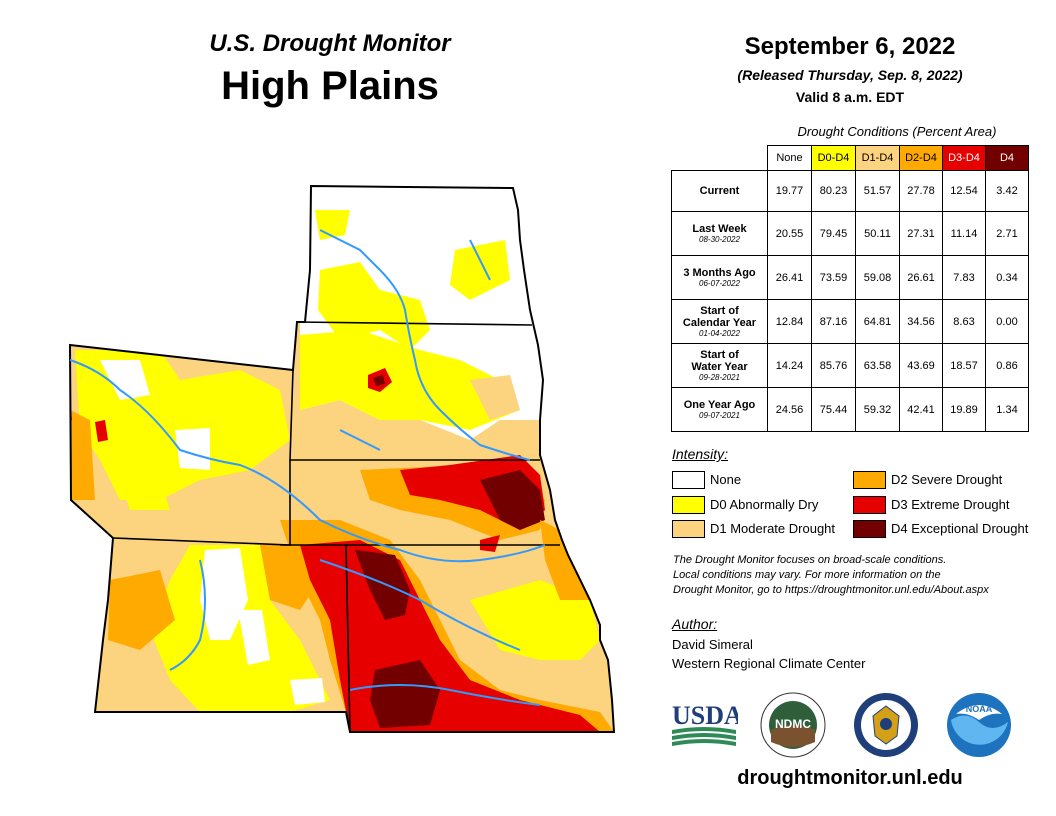  I want to click on author-name: David Simeral, so click(712, 644).